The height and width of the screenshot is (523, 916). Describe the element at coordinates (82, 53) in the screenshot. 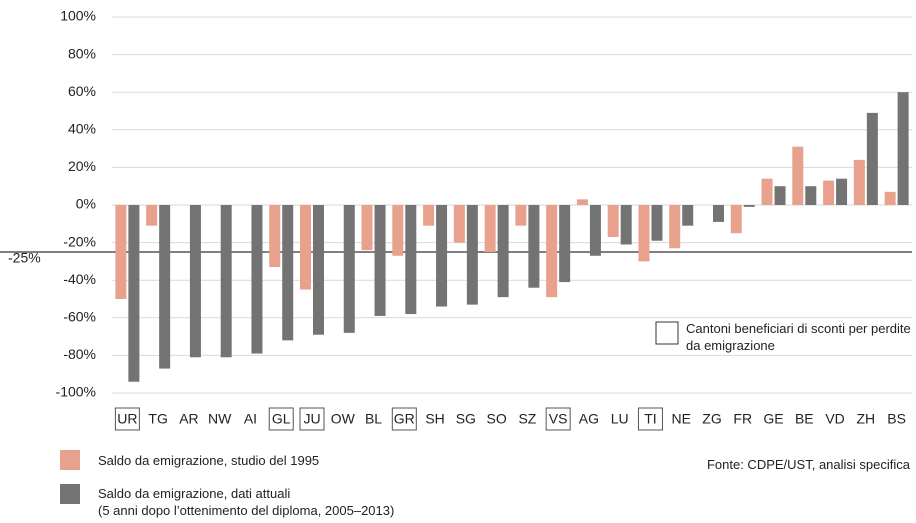

I see `y-tick-label: 80%` at that location.